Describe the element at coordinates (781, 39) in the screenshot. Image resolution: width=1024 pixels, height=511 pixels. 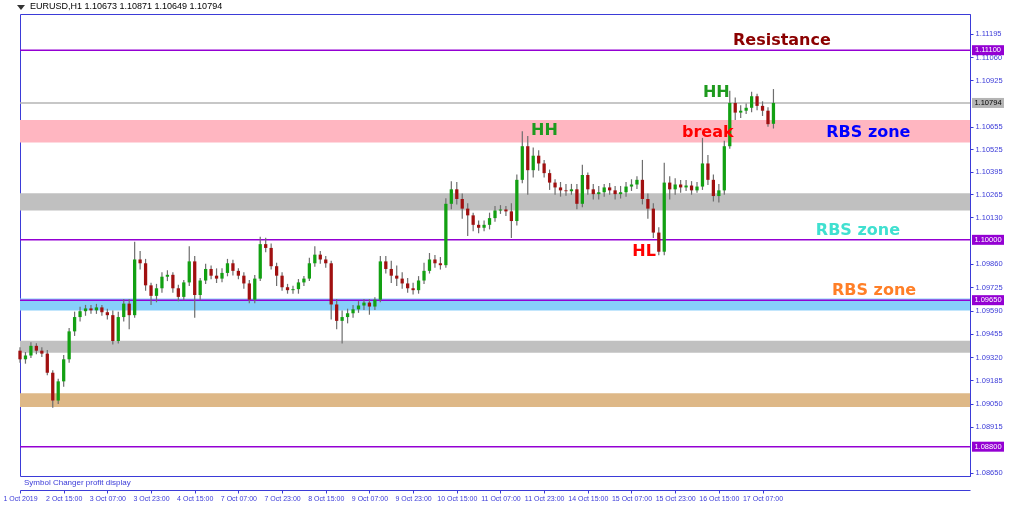
I see `annotation: Resistance` at that location.